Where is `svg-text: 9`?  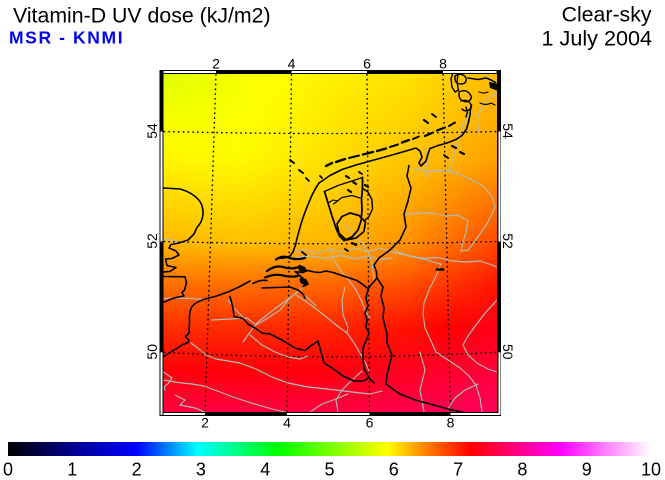 svg-text: 9 is located at coordinates (587, 470).